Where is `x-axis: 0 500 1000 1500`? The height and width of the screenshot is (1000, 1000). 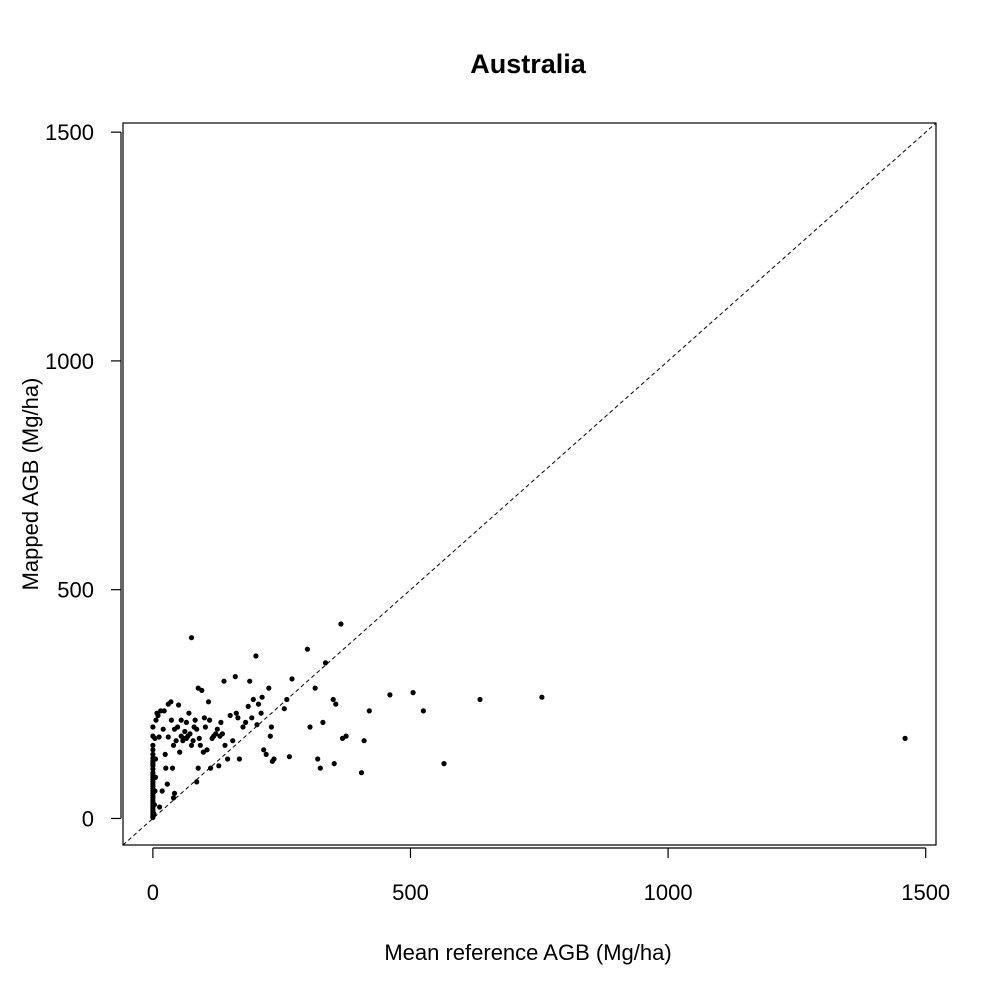
x-axis: 0 500 1000 1500 is located at coordinates (548, 876).